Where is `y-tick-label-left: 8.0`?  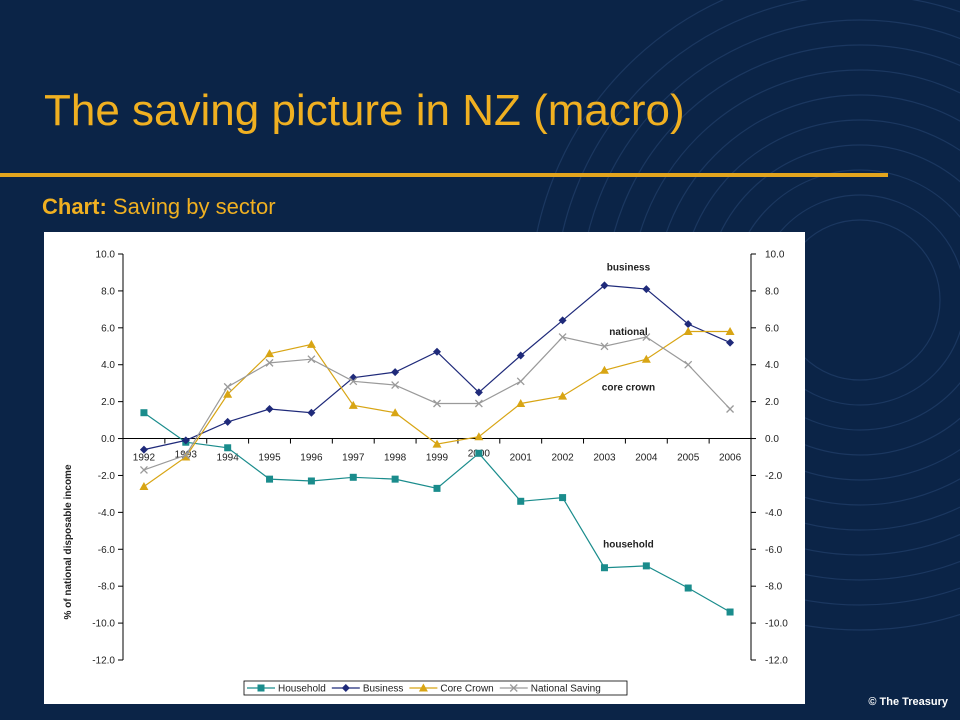 y-tick-label-left: 8.0 is located at coordinates (108, 291).